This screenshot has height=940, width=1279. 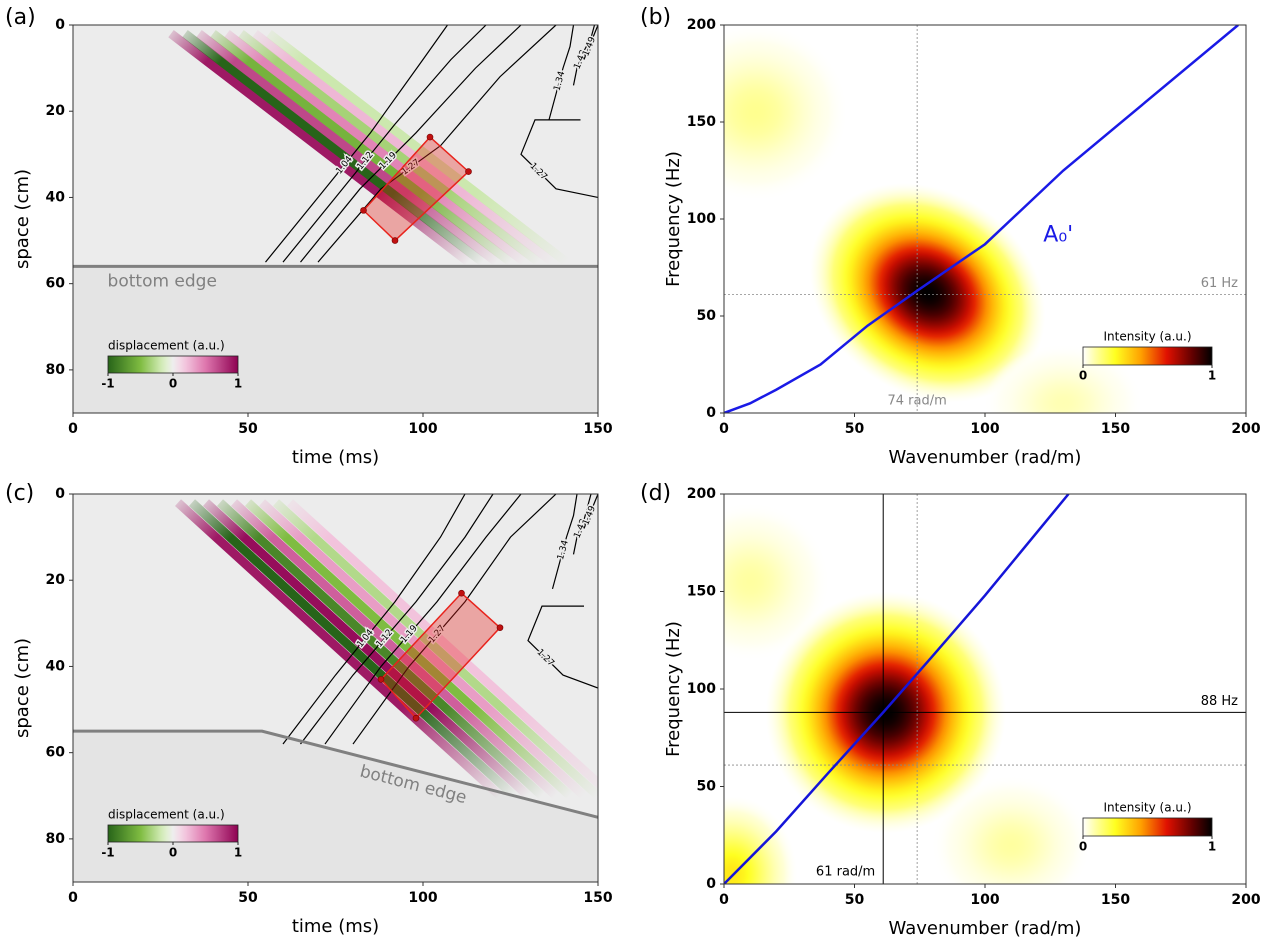 What do you see at coordinates (56, 580) in the screenshot?
I see `y-tick-label: 20` at bounding box center [56, 580].